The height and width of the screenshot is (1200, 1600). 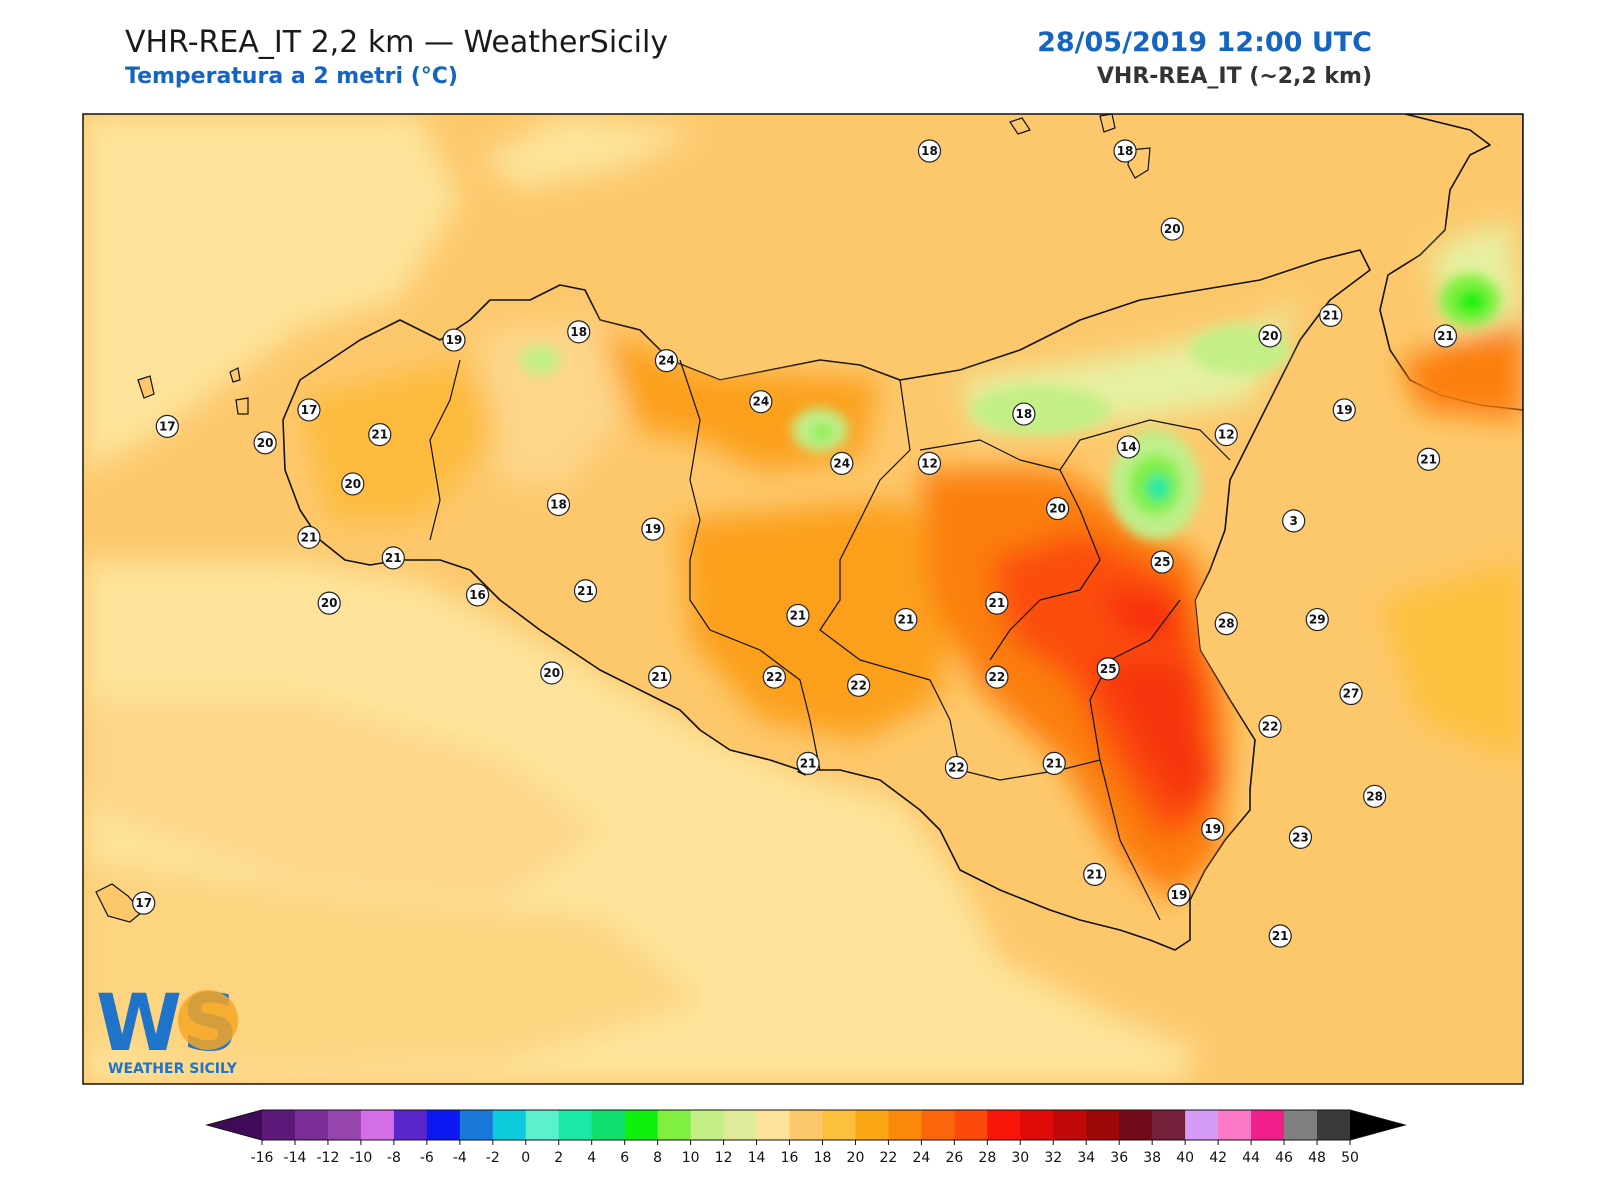 I want to click on colorbar-tick-label: 14, so click(x=757, y=1158).